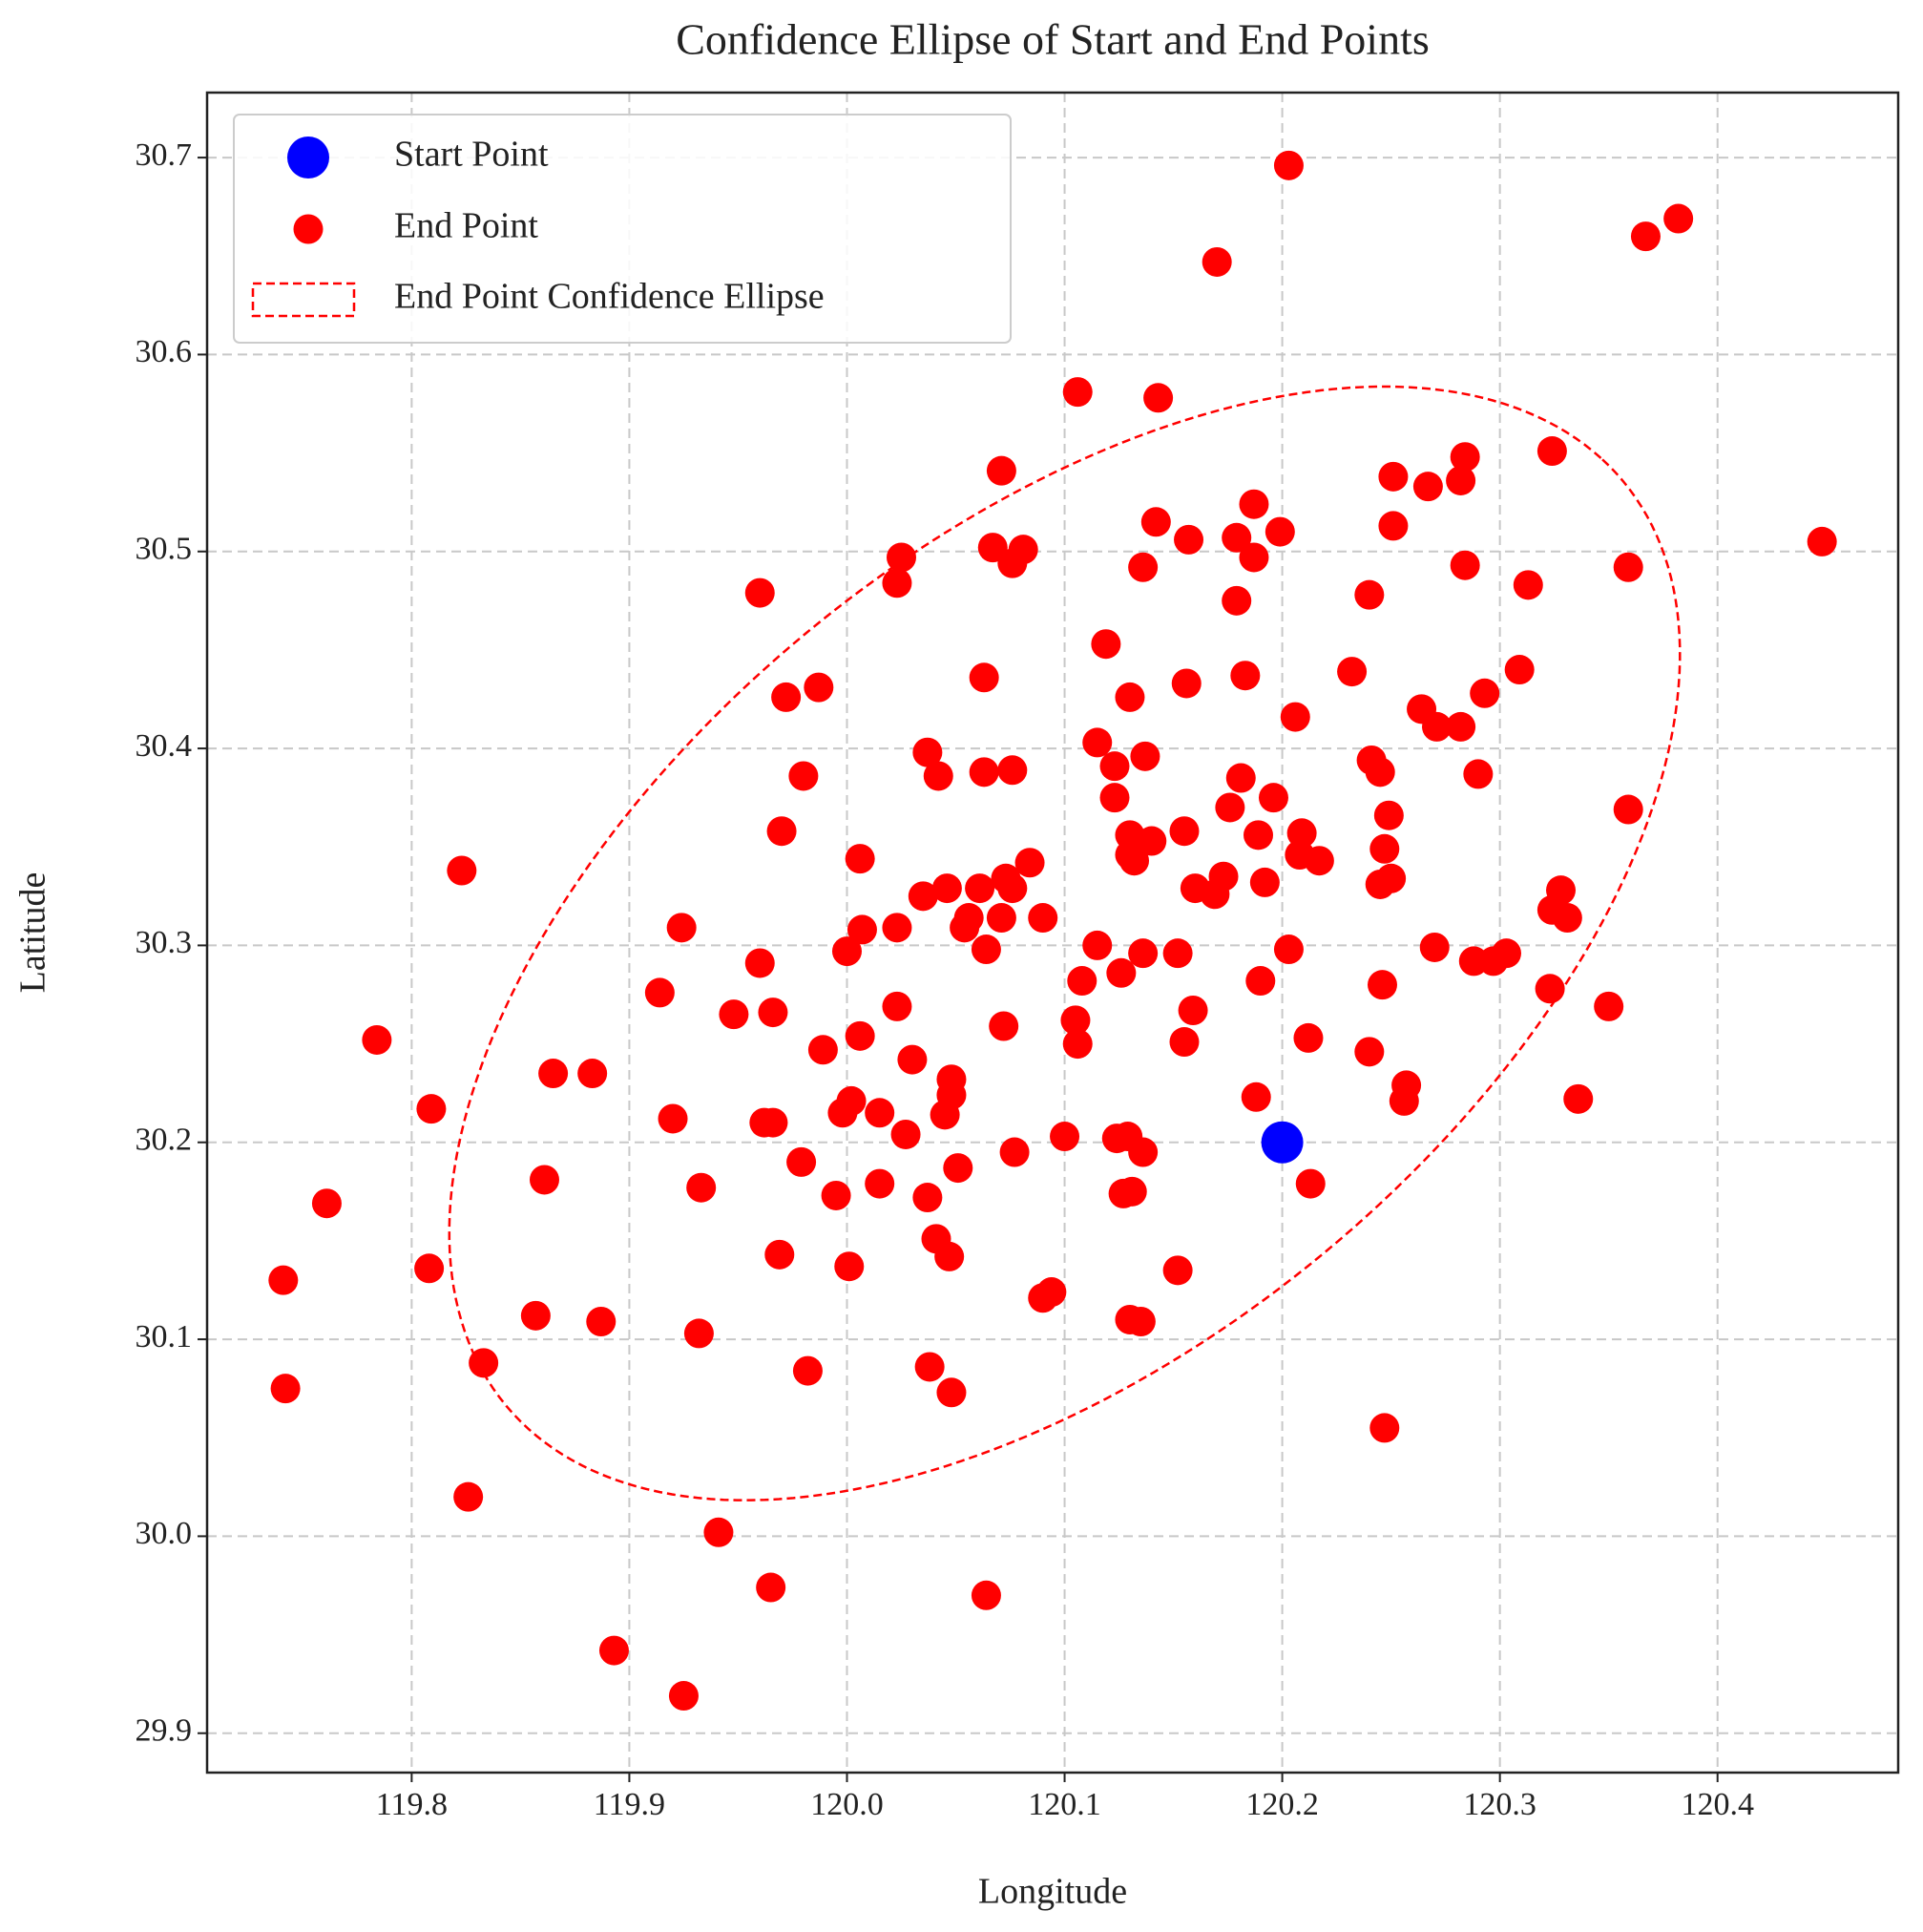  I want to click on legend-label: End Point, so click(466, 226).